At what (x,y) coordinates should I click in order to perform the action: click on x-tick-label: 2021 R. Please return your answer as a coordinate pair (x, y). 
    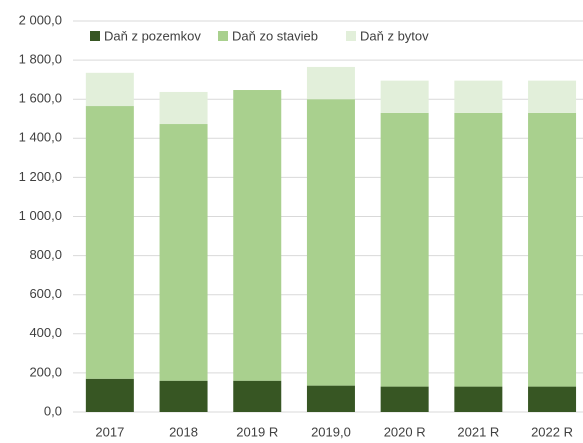
    Looking at the image, I should click on (478, 431).